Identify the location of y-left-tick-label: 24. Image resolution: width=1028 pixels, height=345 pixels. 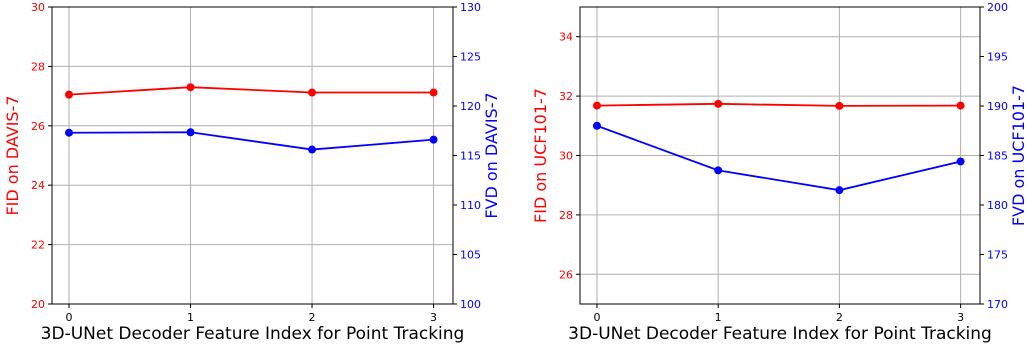
(38, 185).